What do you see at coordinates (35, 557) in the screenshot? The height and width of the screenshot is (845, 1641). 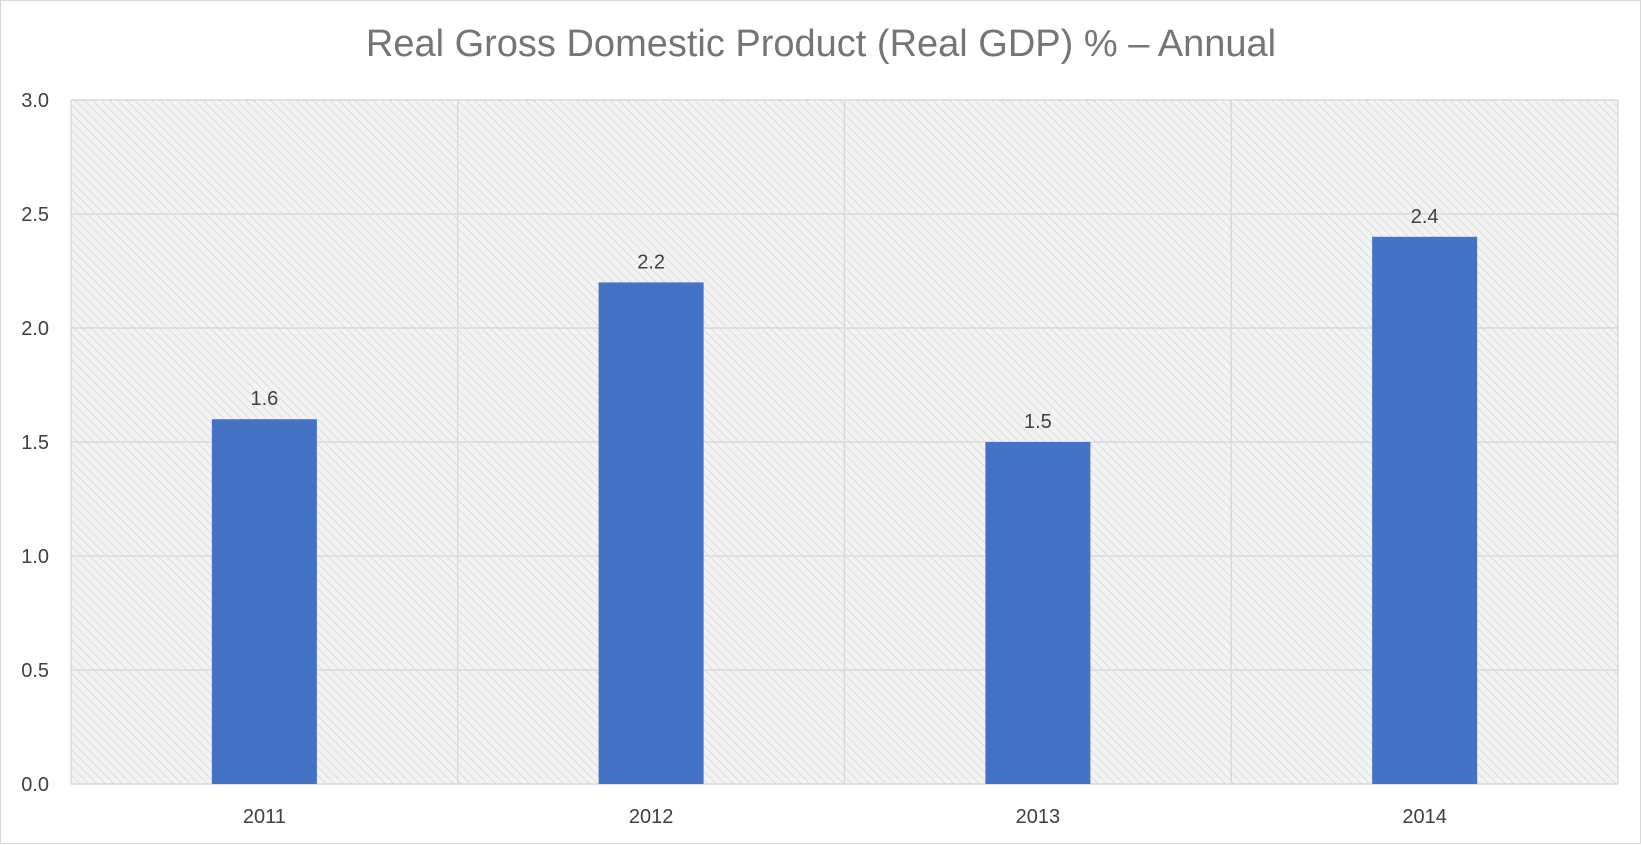 I see `y-tick-label: 1.0` at bounding box center [35, 557].